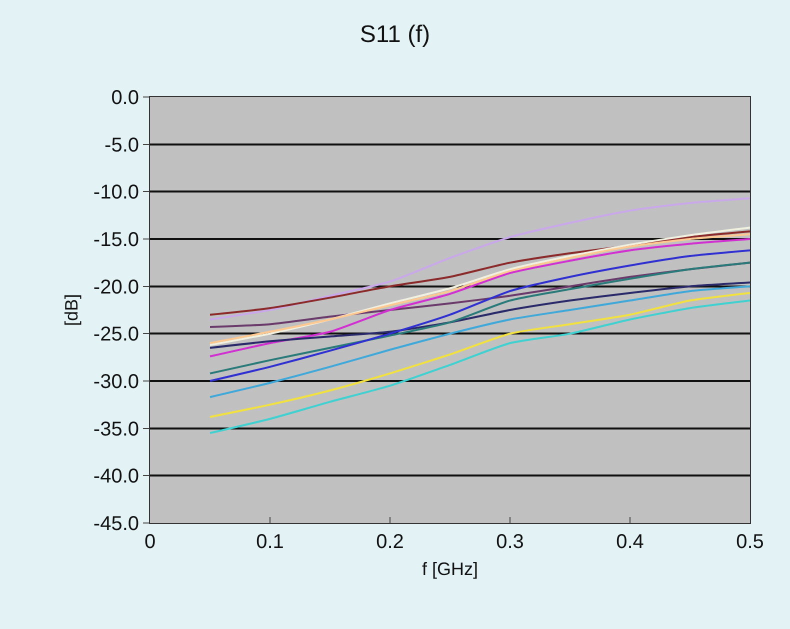  What do you see at coordinates (510, 542) in the screenshot?
I see `x-tick-label: 0.3` at bounding box center [510, 542].